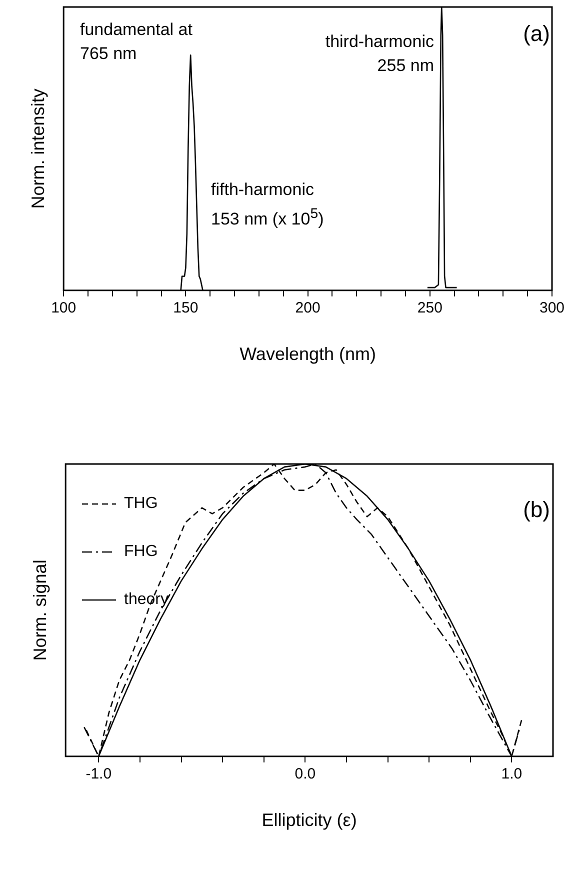 Image resolution: width=584 pixels, height=876 pixels. What do you see at coordinates (379, 54) in the screenshot?
I see `annotation: third-harmonic 255 nm` at bounding box center [379, 54].